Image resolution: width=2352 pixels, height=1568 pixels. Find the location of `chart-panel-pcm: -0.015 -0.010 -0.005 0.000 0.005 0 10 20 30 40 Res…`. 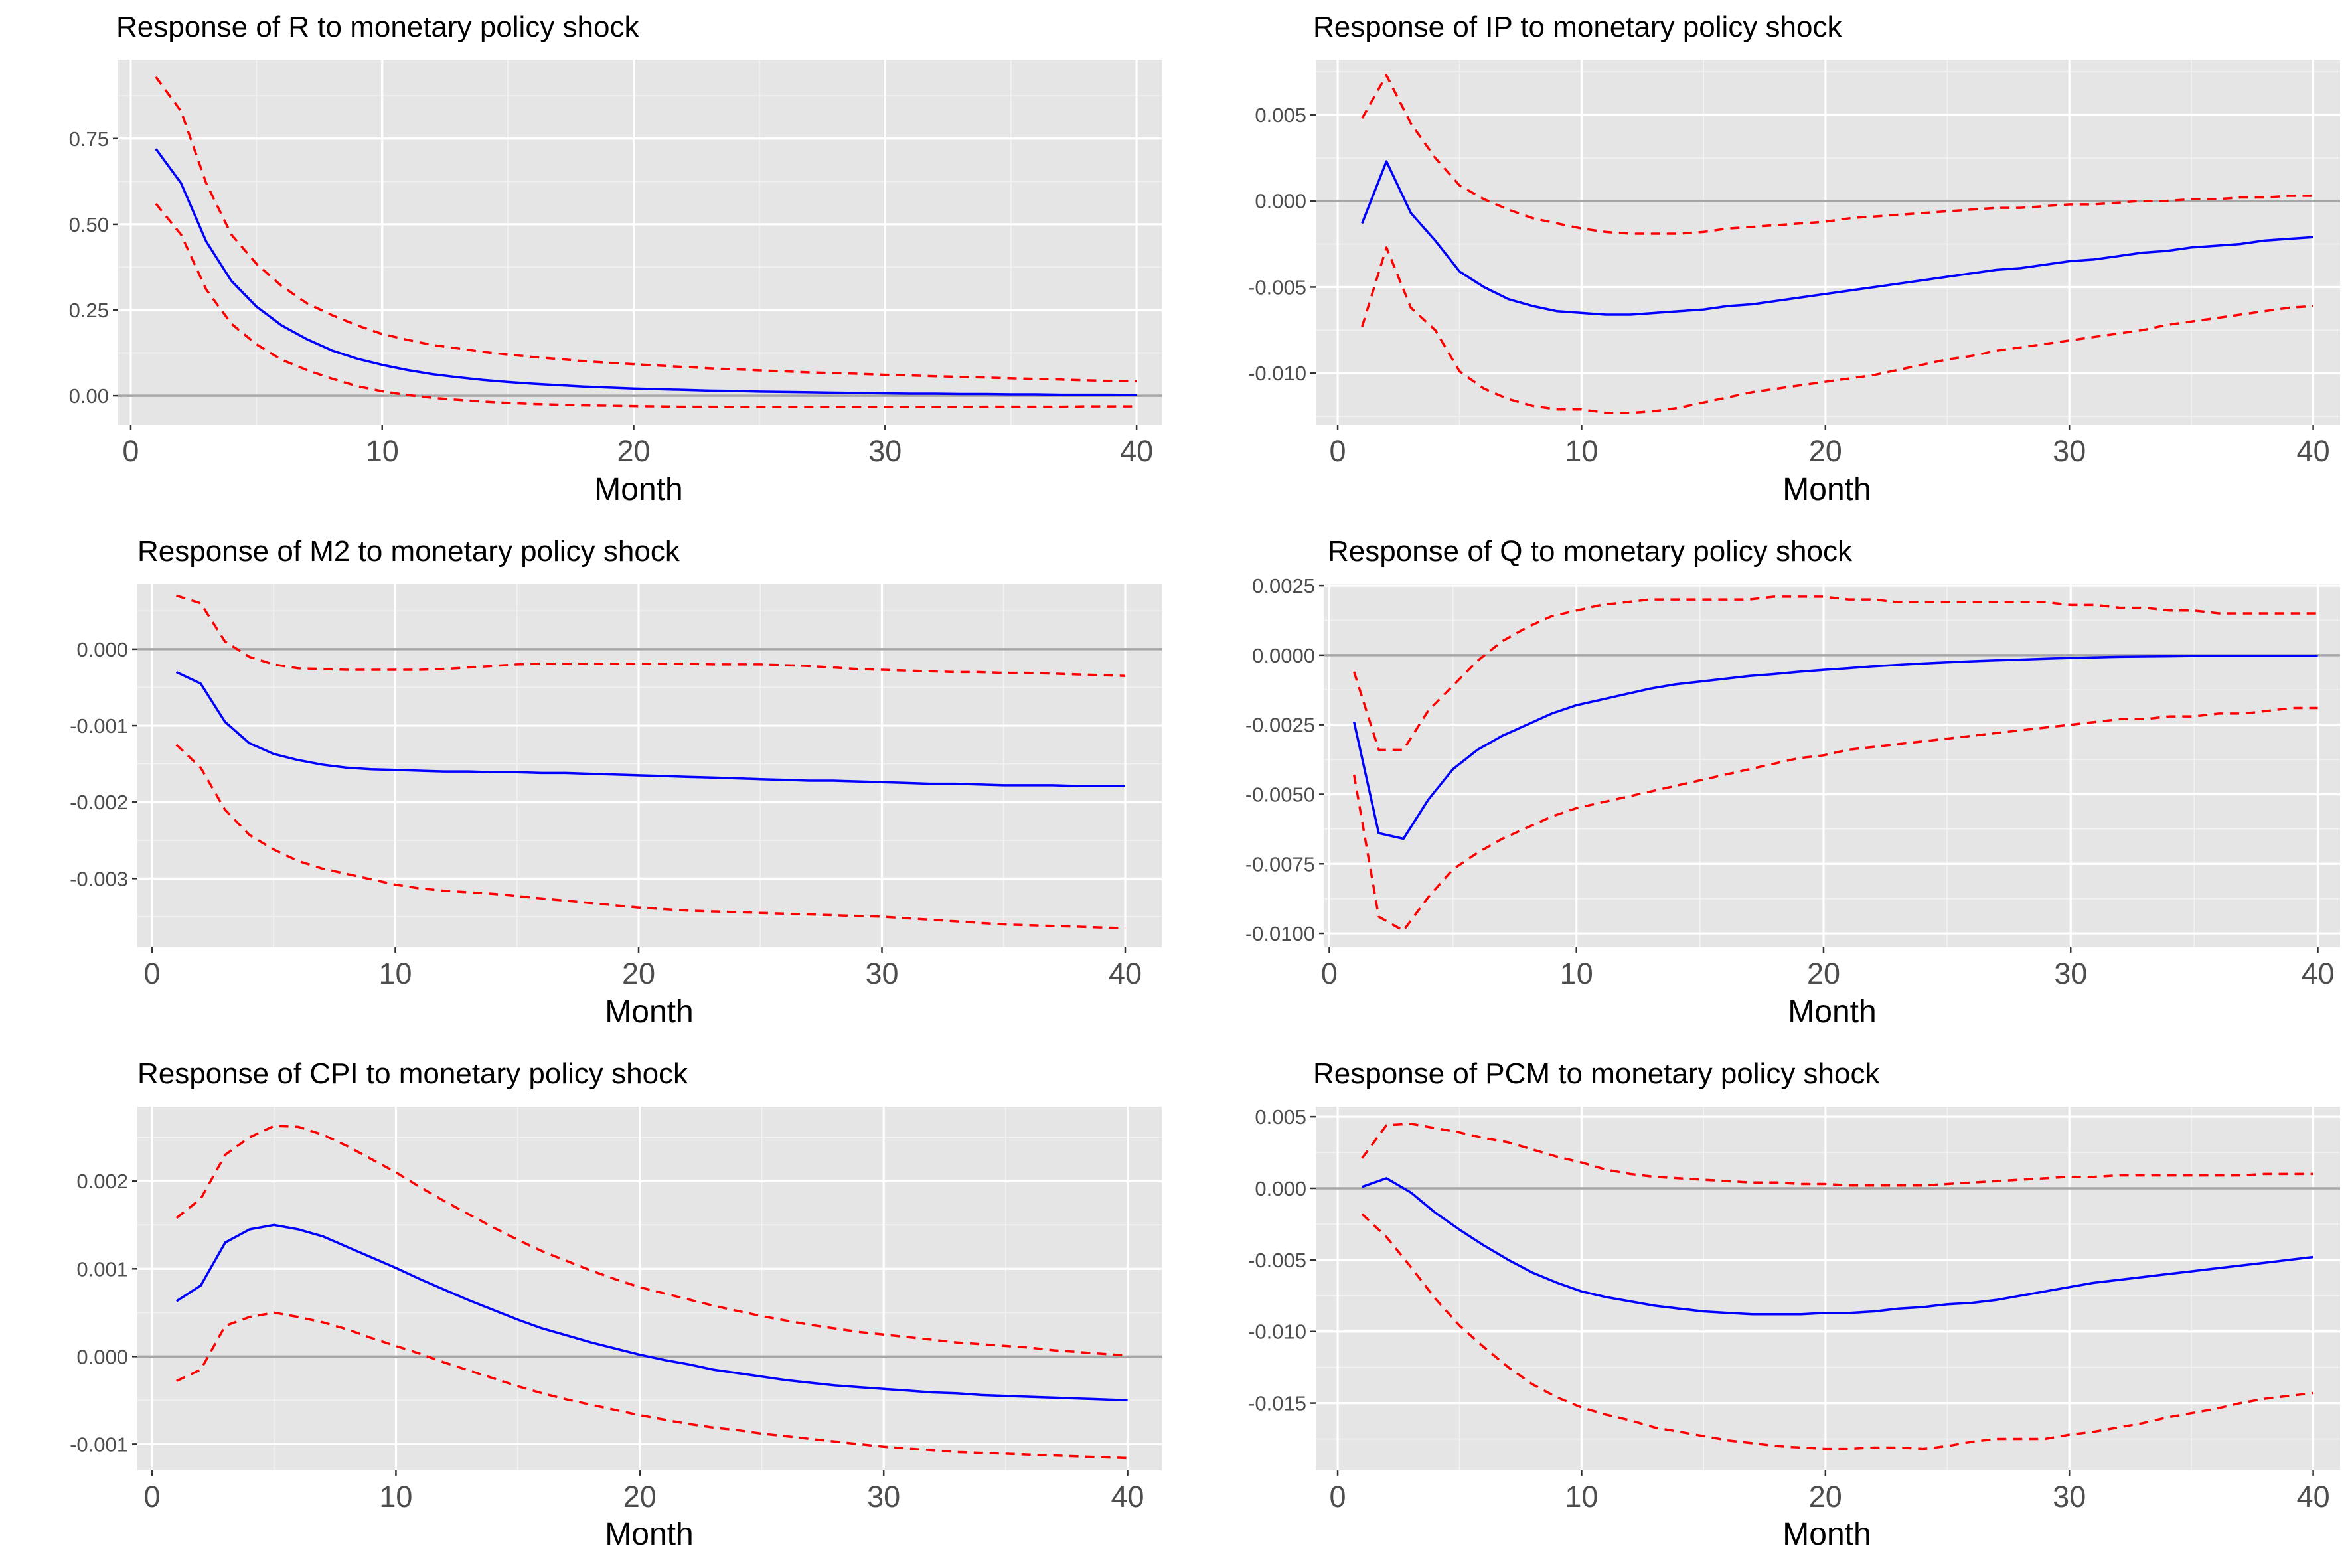

chart-panel-pcm: -0.015 -0.010 -0.005 0.000 0.005 0 10 20 30 40 Res… is located at coordinates (1794, 1305).